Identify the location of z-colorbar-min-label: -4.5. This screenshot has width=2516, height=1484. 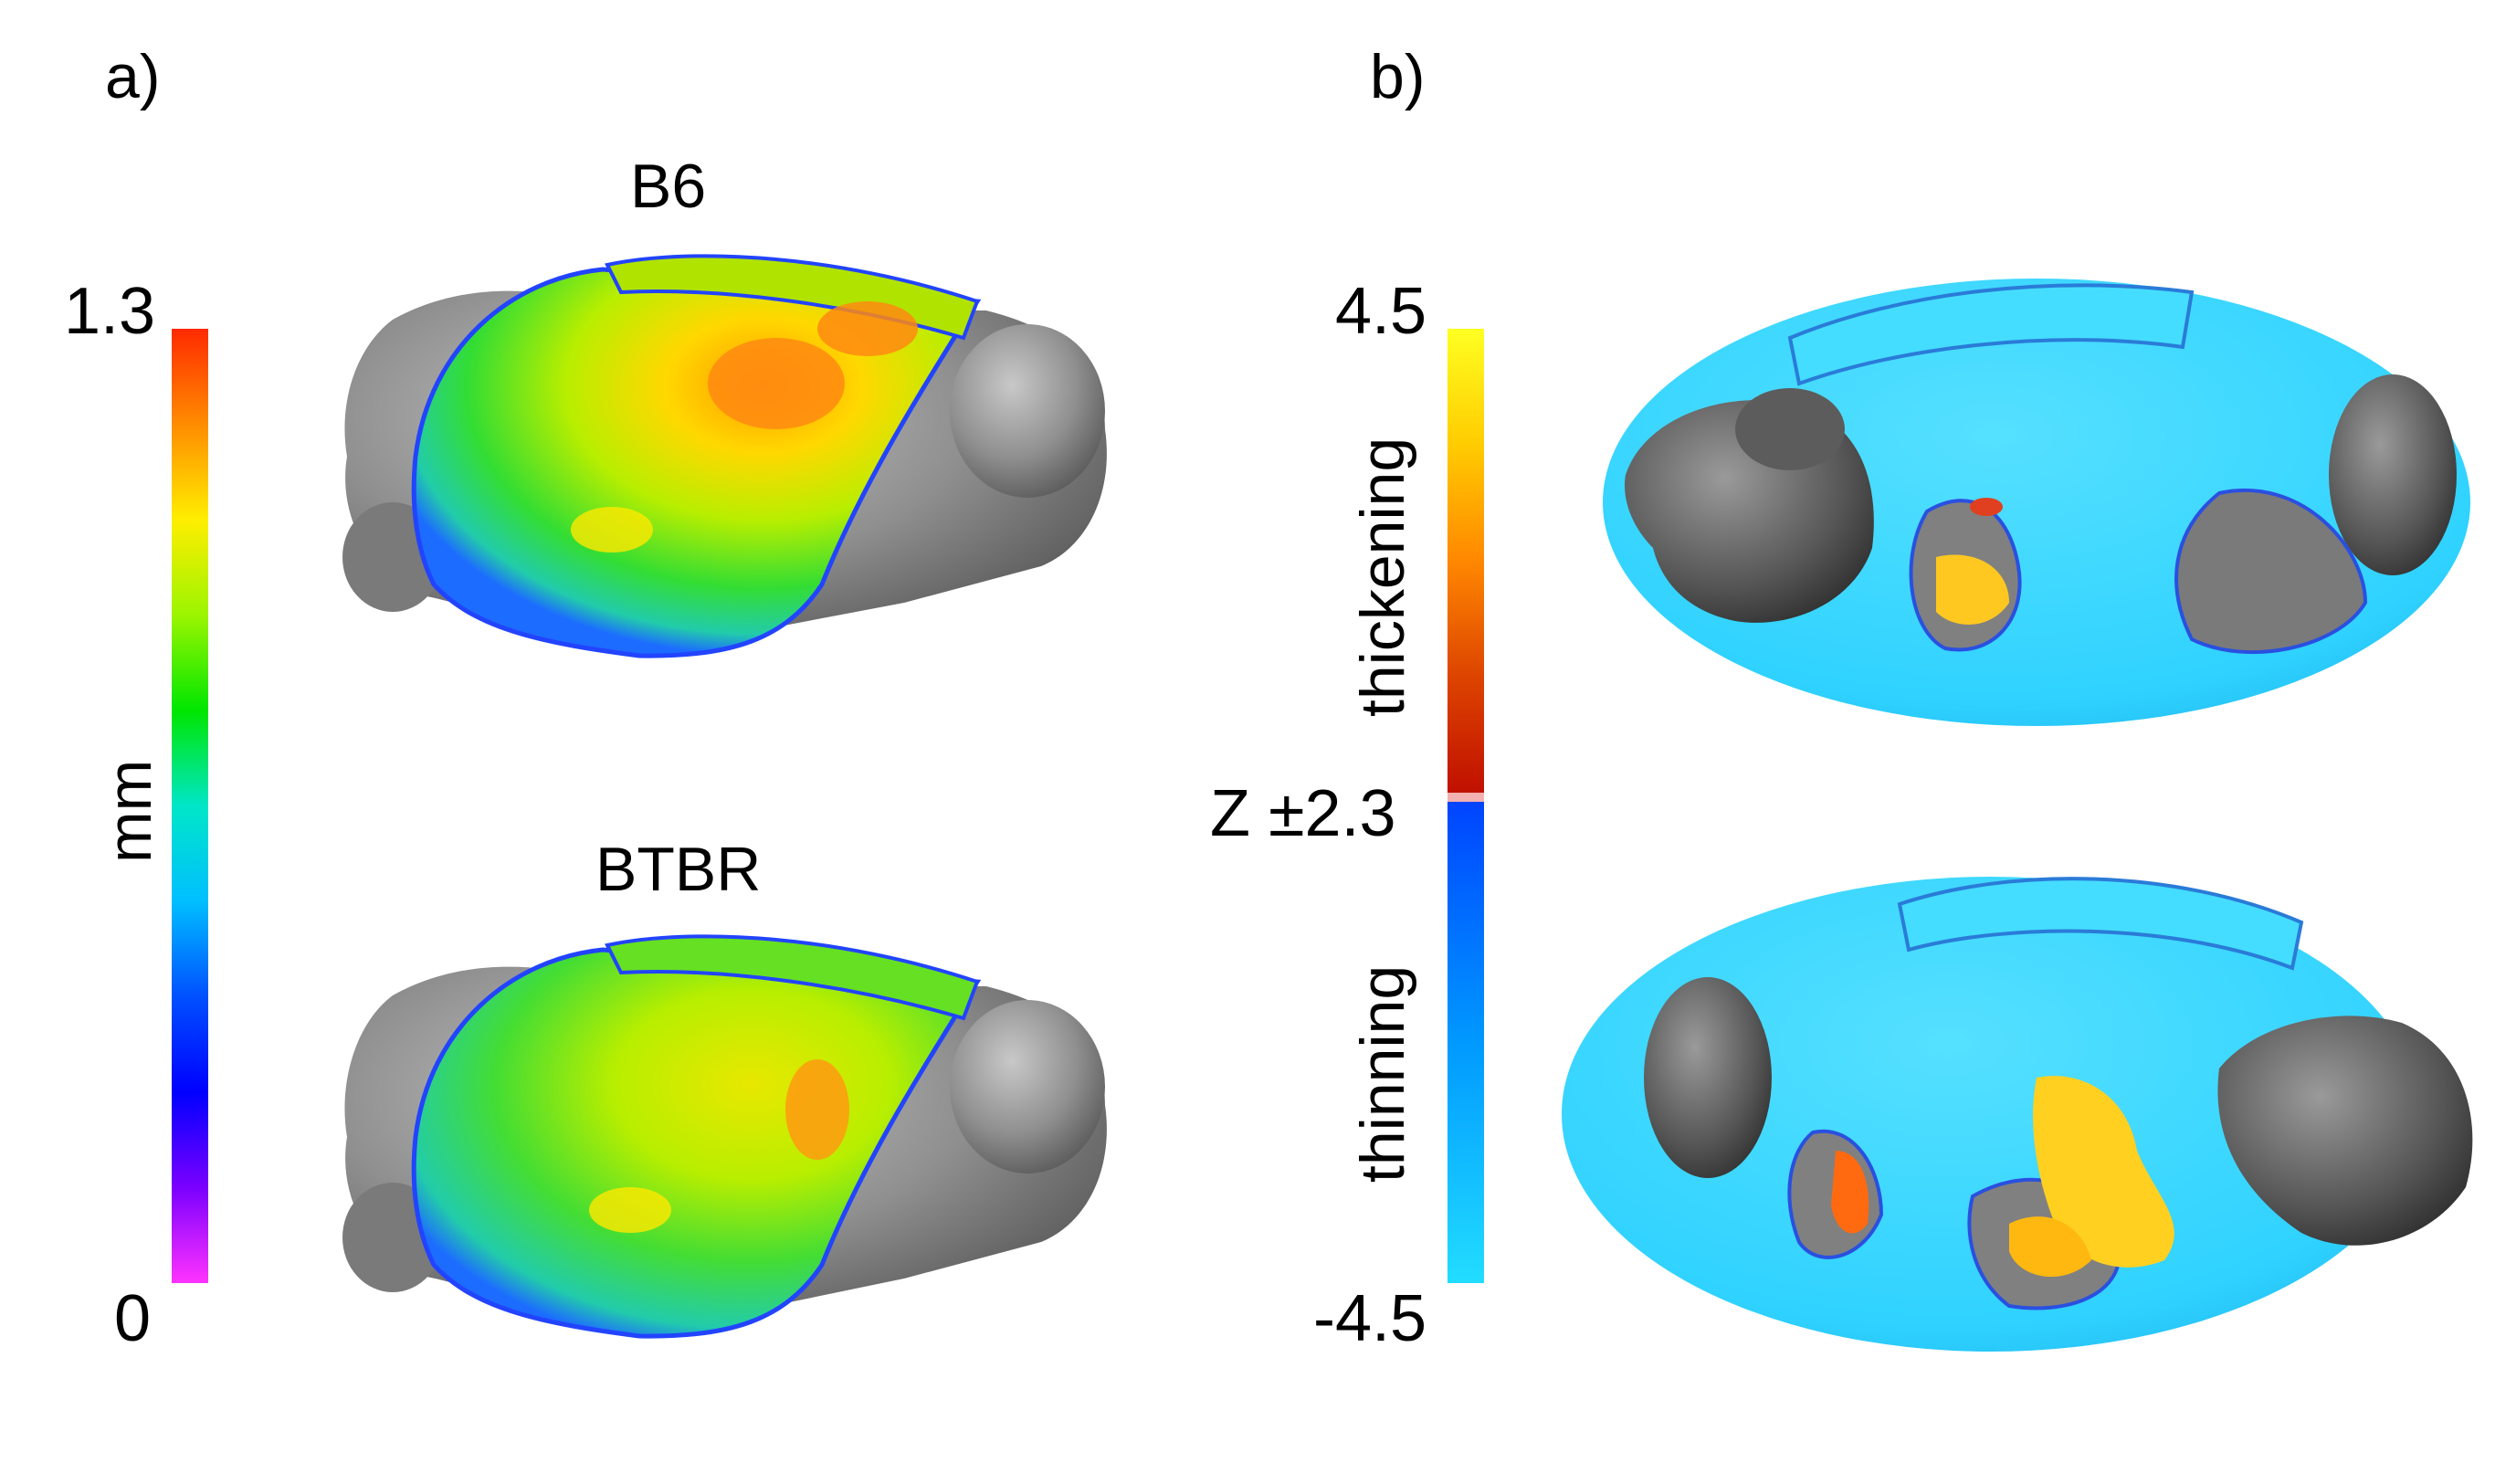
(1370, 1318).